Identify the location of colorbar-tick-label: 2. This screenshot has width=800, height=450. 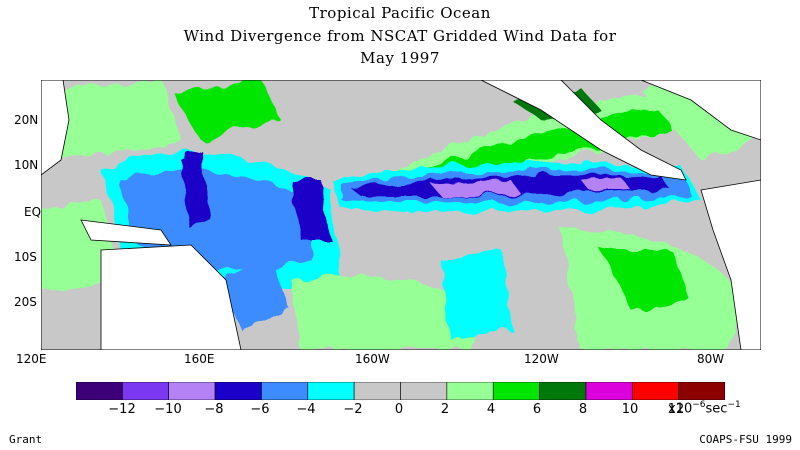
(445, 409).